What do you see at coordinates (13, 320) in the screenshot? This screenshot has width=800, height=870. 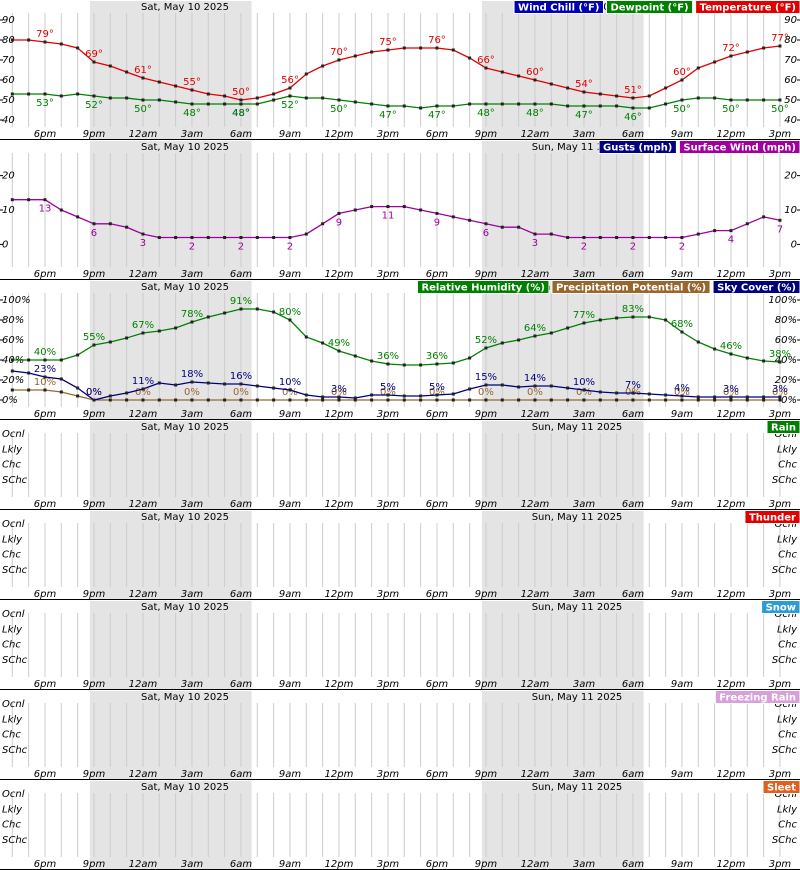 I see `y-tick-label: 80%` at bounding box center [13, 320].